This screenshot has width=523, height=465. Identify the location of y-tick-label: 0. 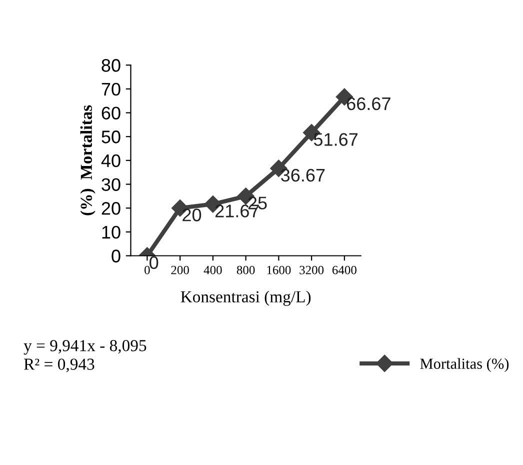
(116, 256).